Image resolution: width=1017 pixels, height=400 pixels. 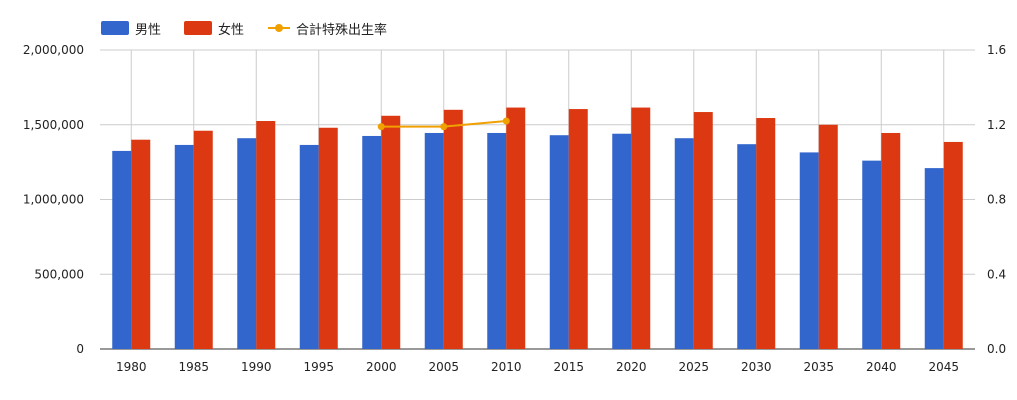 I want to click on right-axis-tick-label: 0.4, so click(x=996, y=274).